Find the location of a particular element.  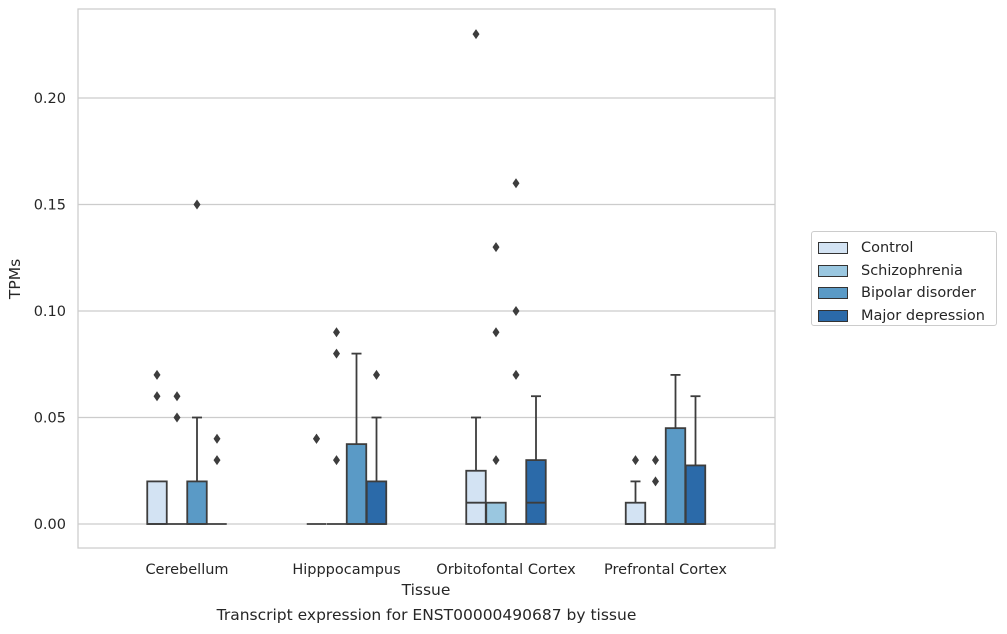

legend-label: Bipolar disorder is located at coordinates (918, 293).